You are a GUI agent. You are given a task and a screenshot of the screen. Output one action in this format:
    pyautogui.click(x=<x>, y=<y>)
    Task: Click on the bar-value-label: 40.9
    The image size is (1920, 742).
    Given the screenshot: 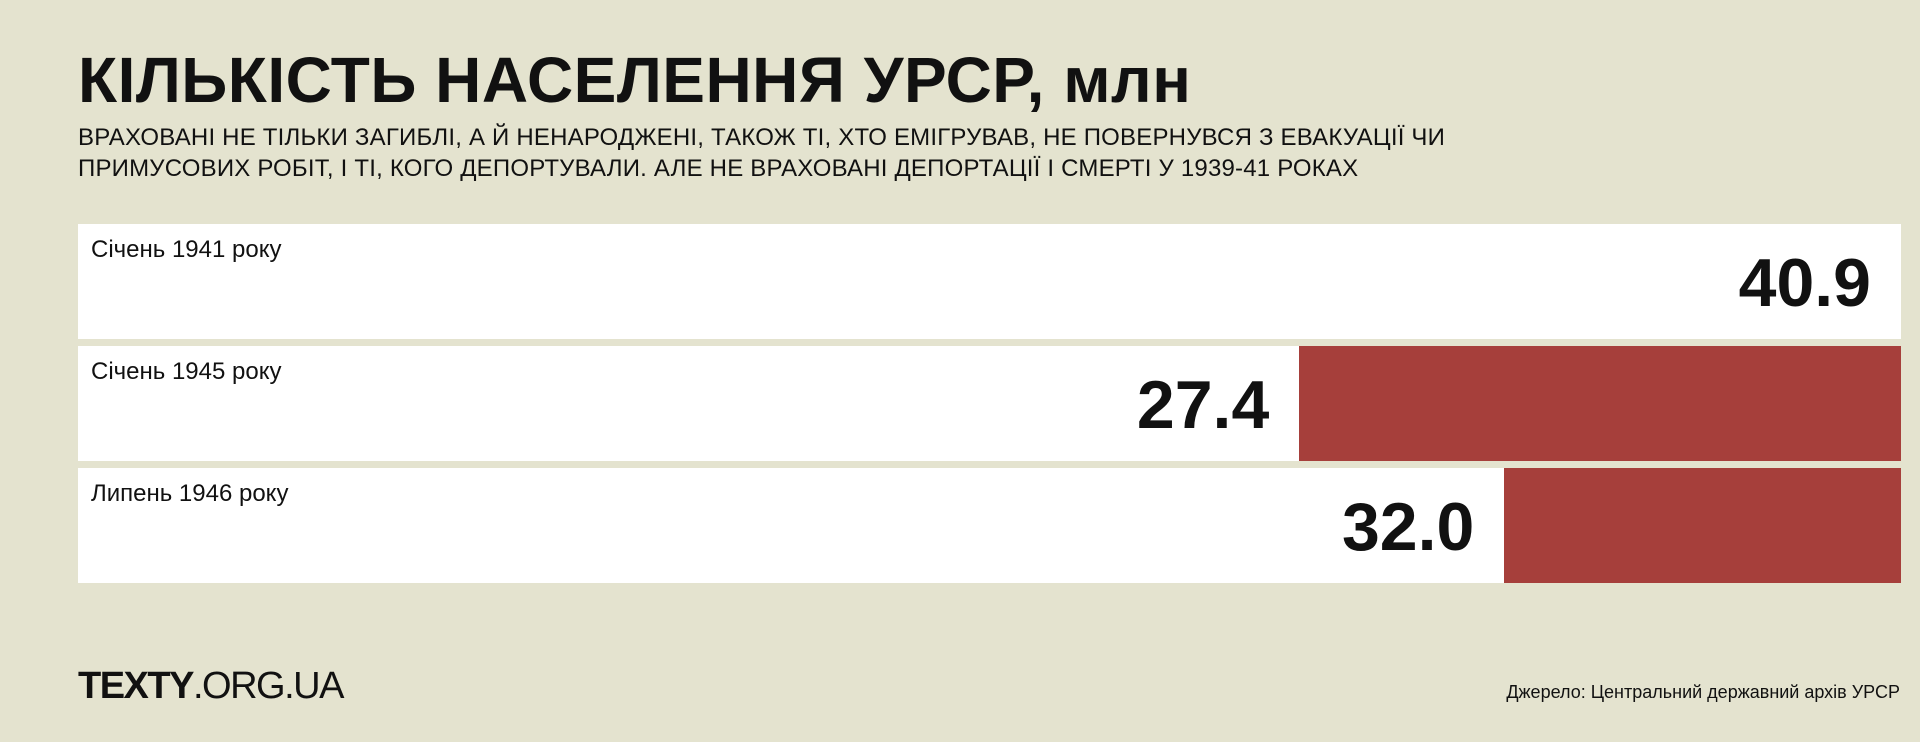 What is the action you would take?
    pyautogui.click(x=1804, y=283)
    